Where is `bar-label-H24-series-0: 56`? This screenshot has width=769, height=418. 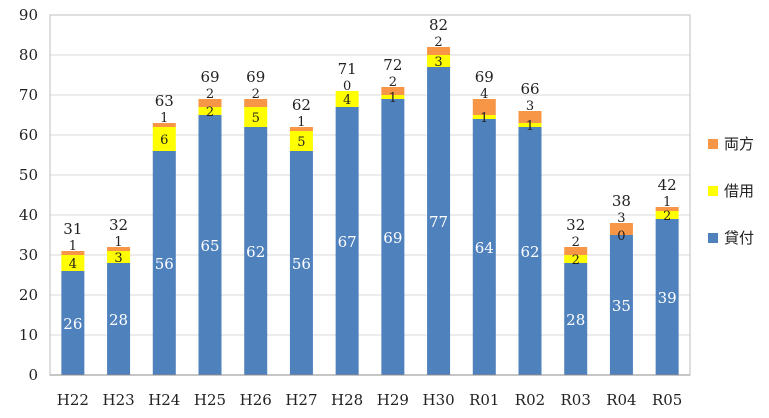
bar-label-H24-series-0: 56 is located at coordinates (164, 264).